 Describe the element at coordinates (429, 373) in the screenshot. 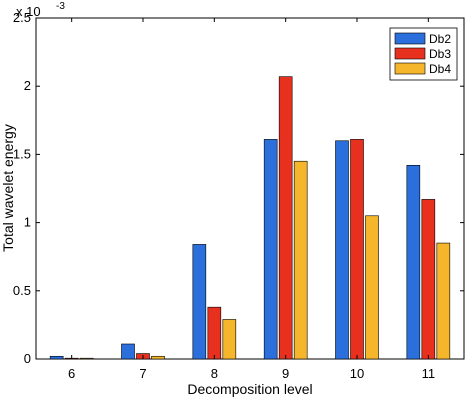

I see `x-tick-label: 11` at that location.